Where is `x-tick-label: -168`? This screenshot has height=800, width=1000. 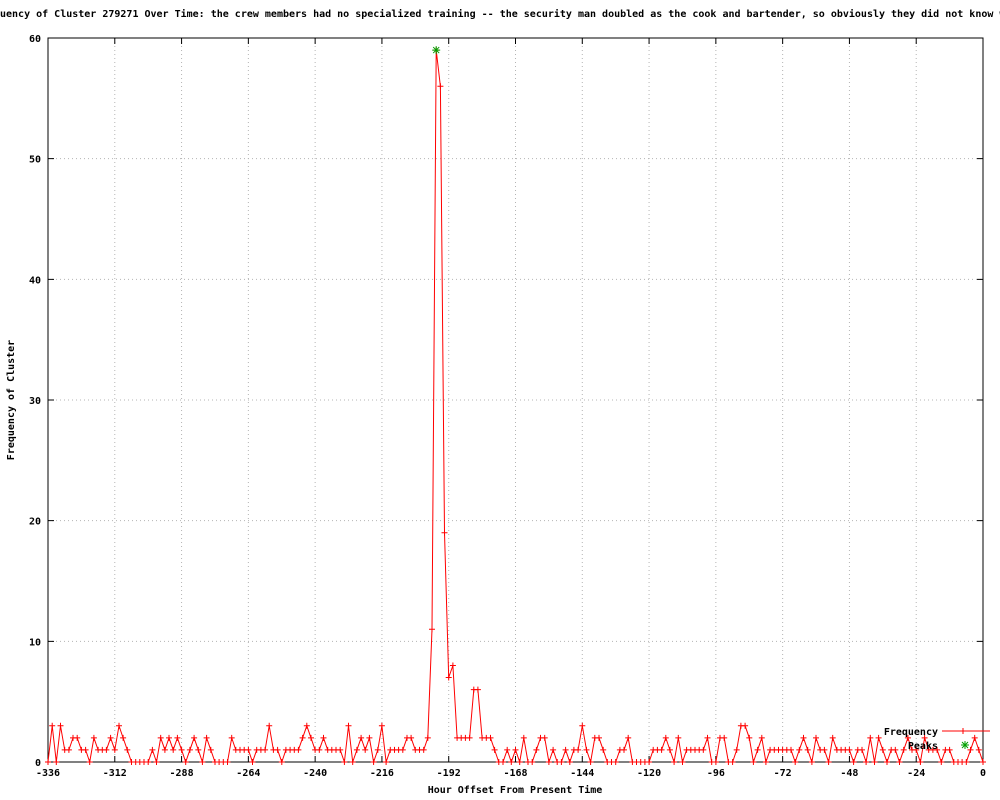 x-tick-label: -168 is located at coordinates (515, 773).